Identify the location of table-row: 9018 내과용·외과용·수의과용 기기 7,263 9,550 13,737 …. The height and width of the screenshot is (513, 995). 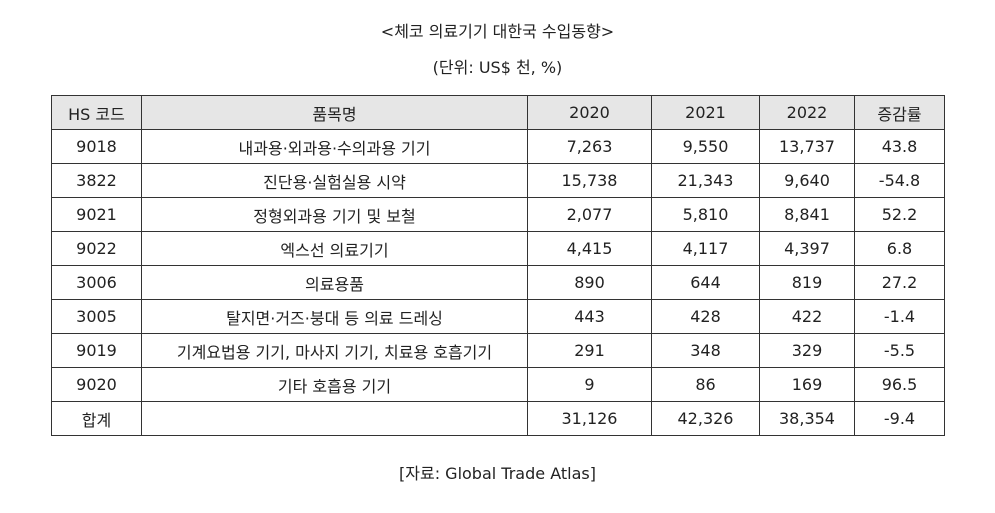
(498, 146).